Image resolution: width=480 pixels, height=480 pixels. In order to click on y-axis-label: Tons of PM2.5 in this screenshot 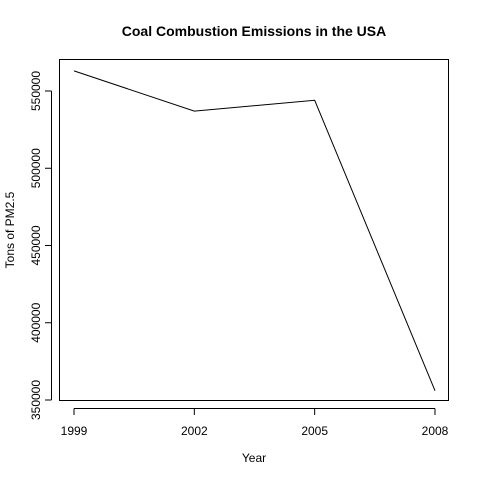, I will do `click(10, 229)`.